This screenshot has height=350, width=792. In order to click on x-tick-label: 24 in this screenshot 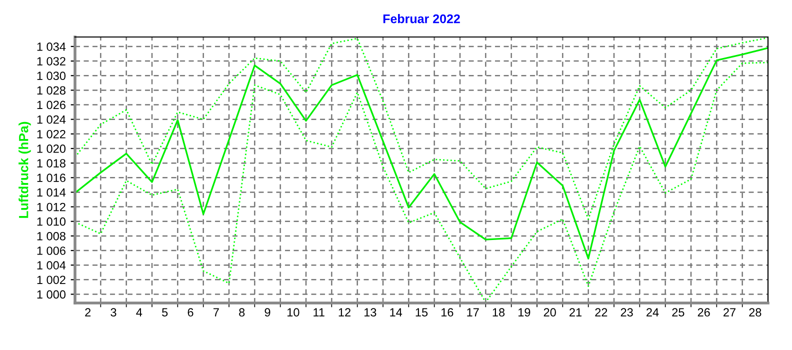, I will do `click(652, 312)`.